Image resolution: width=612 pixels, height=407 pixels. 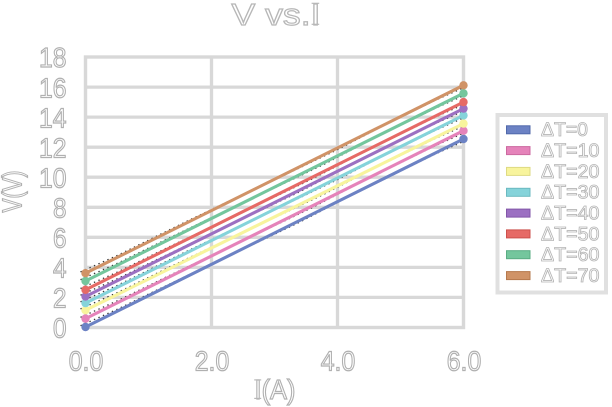 What do you see at coordinates (275, 389) in the screenshot?
I see `svg-text: I(A)` at bounding box center [275, 389].